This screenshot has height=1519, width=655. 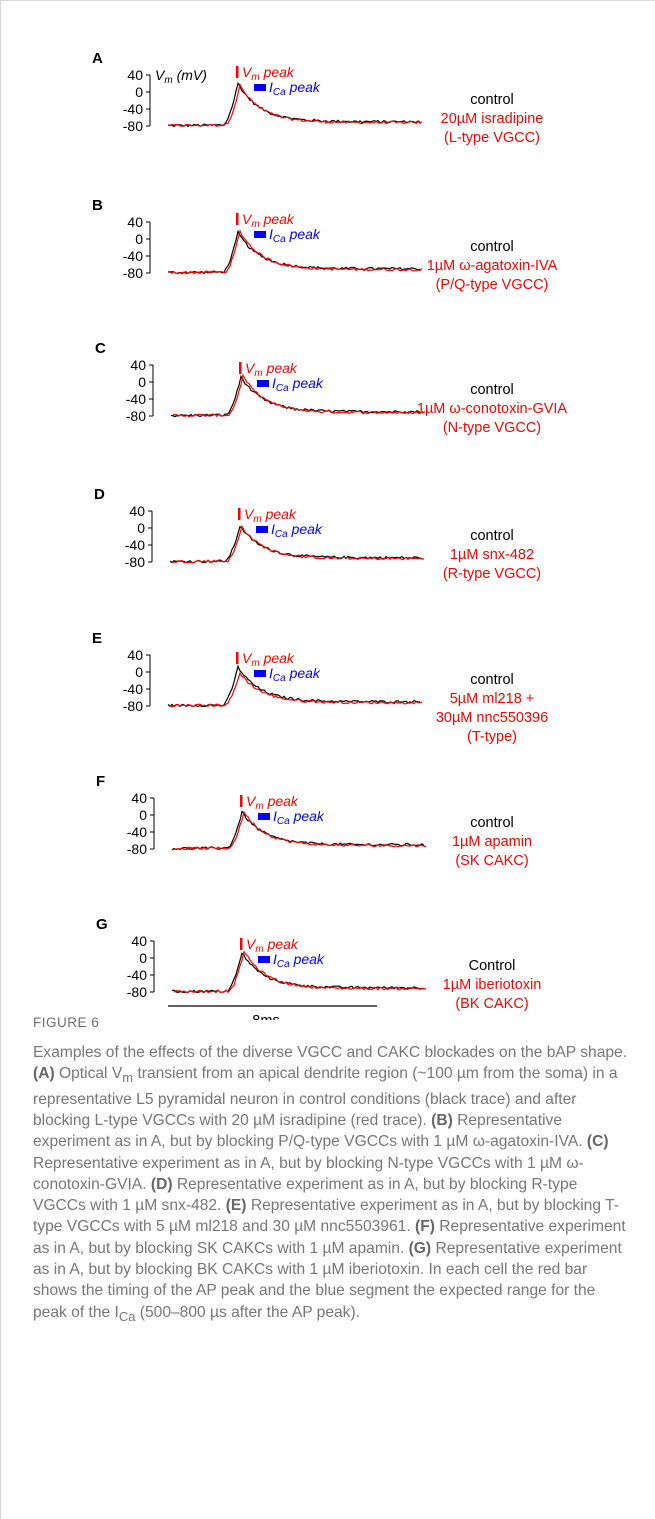 What do you see at coordinates (181, 76) in the screenshot?
I see `y-axis-label: Vm (mV)` at bounding box center [181, 76].